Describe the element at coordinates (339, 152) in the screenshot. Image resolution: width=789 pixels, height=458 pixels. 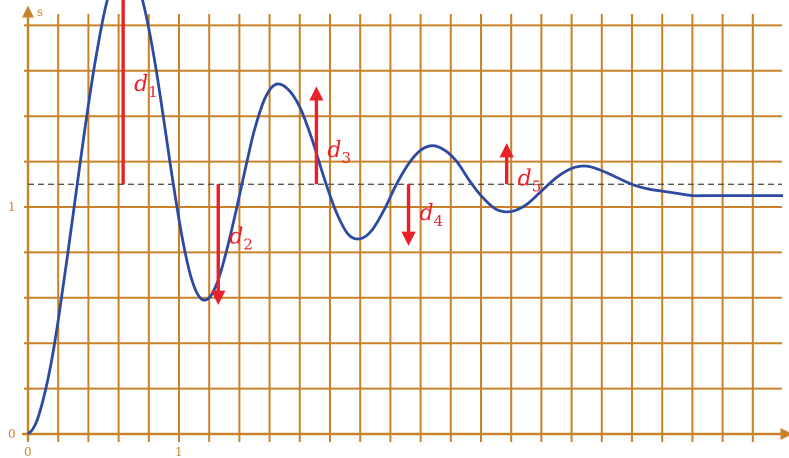
I see `deviation-label-3: d3` at that location.